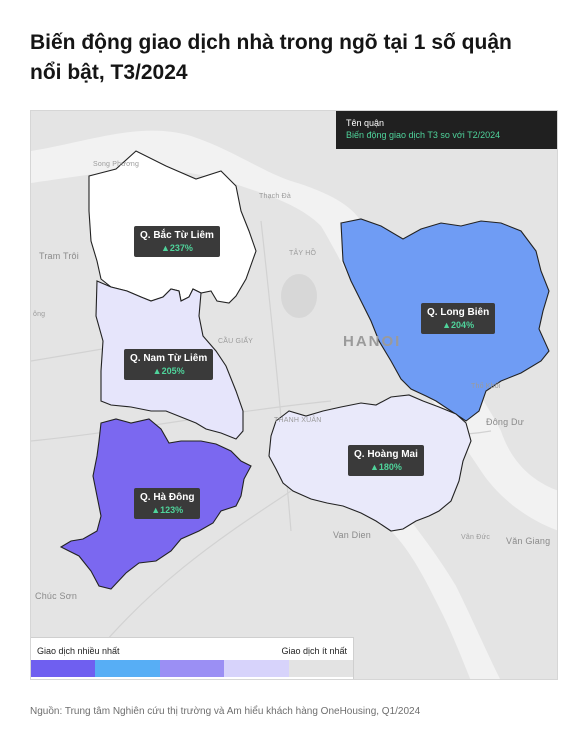 The height and width of the screenshot is (743, 588). What do you see at coordinates (476, 537) in the screenshot?
I see `place-van-duc: Vân Đức` at bounding box center [476, 537].